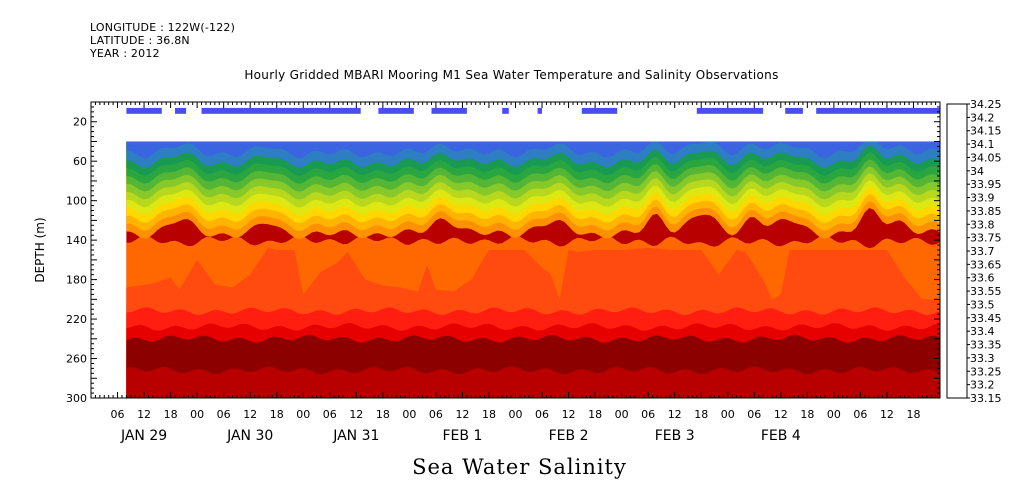 Image resolution: width=1009 pixels, height=504 pixels. Describe the element at coordinates (80, 122) in the screenshot. I see `y-tick-label: 20` at that location.